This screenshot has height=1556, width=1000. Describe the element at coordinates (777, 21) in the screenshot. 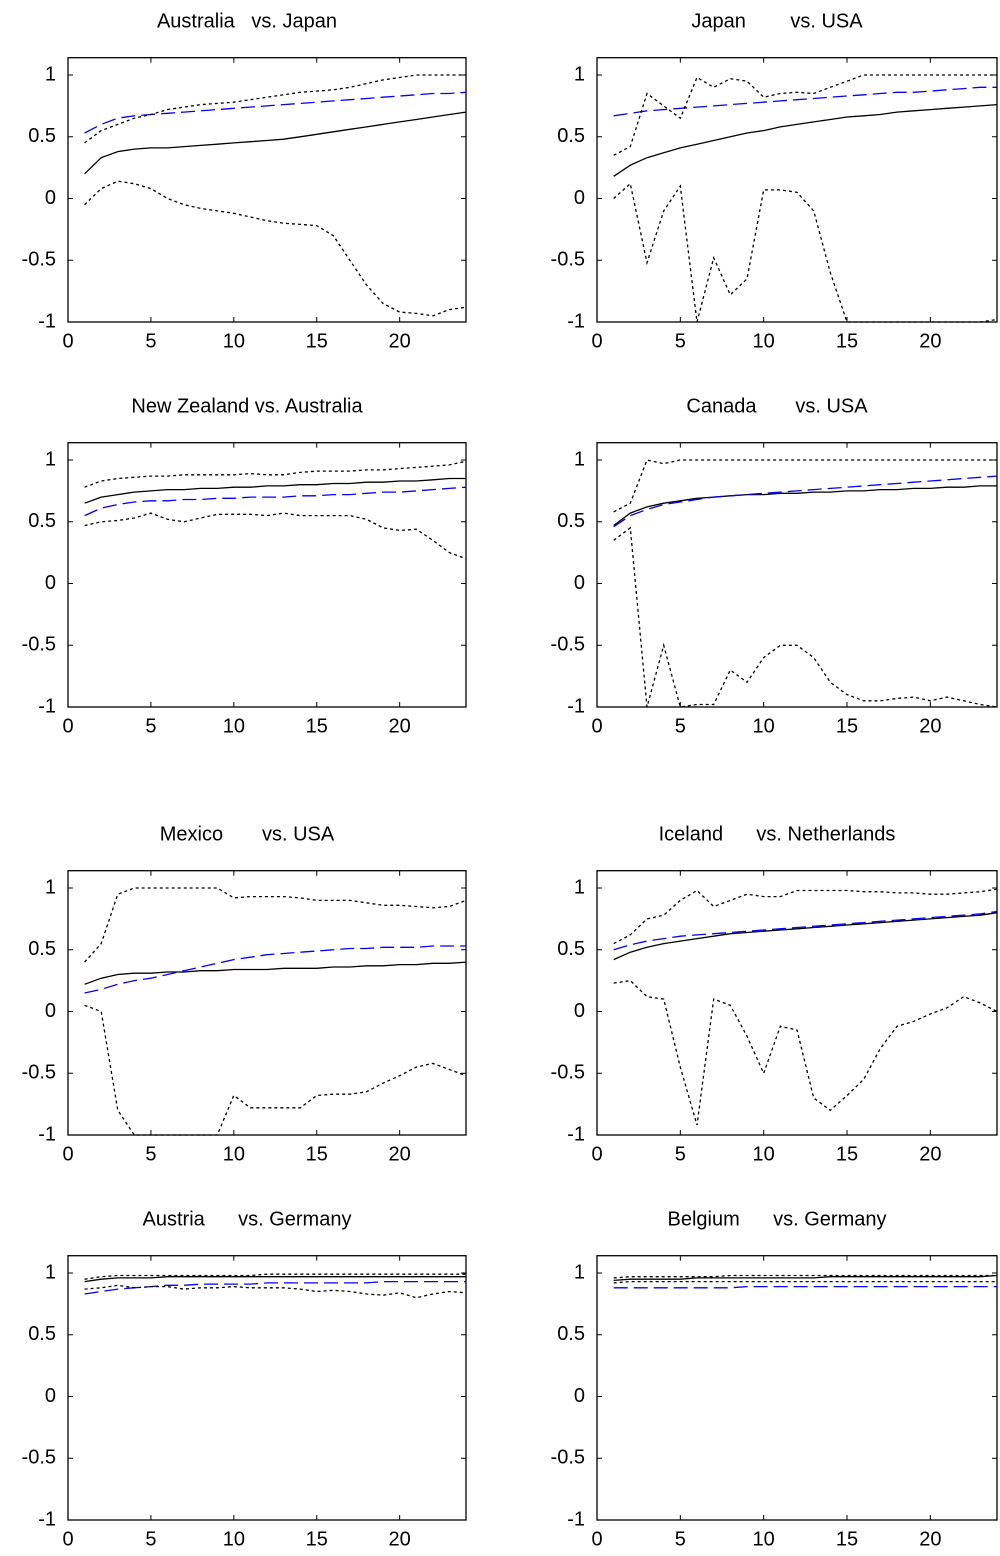

I see `chart-title: Japan vs. USA` at that location.